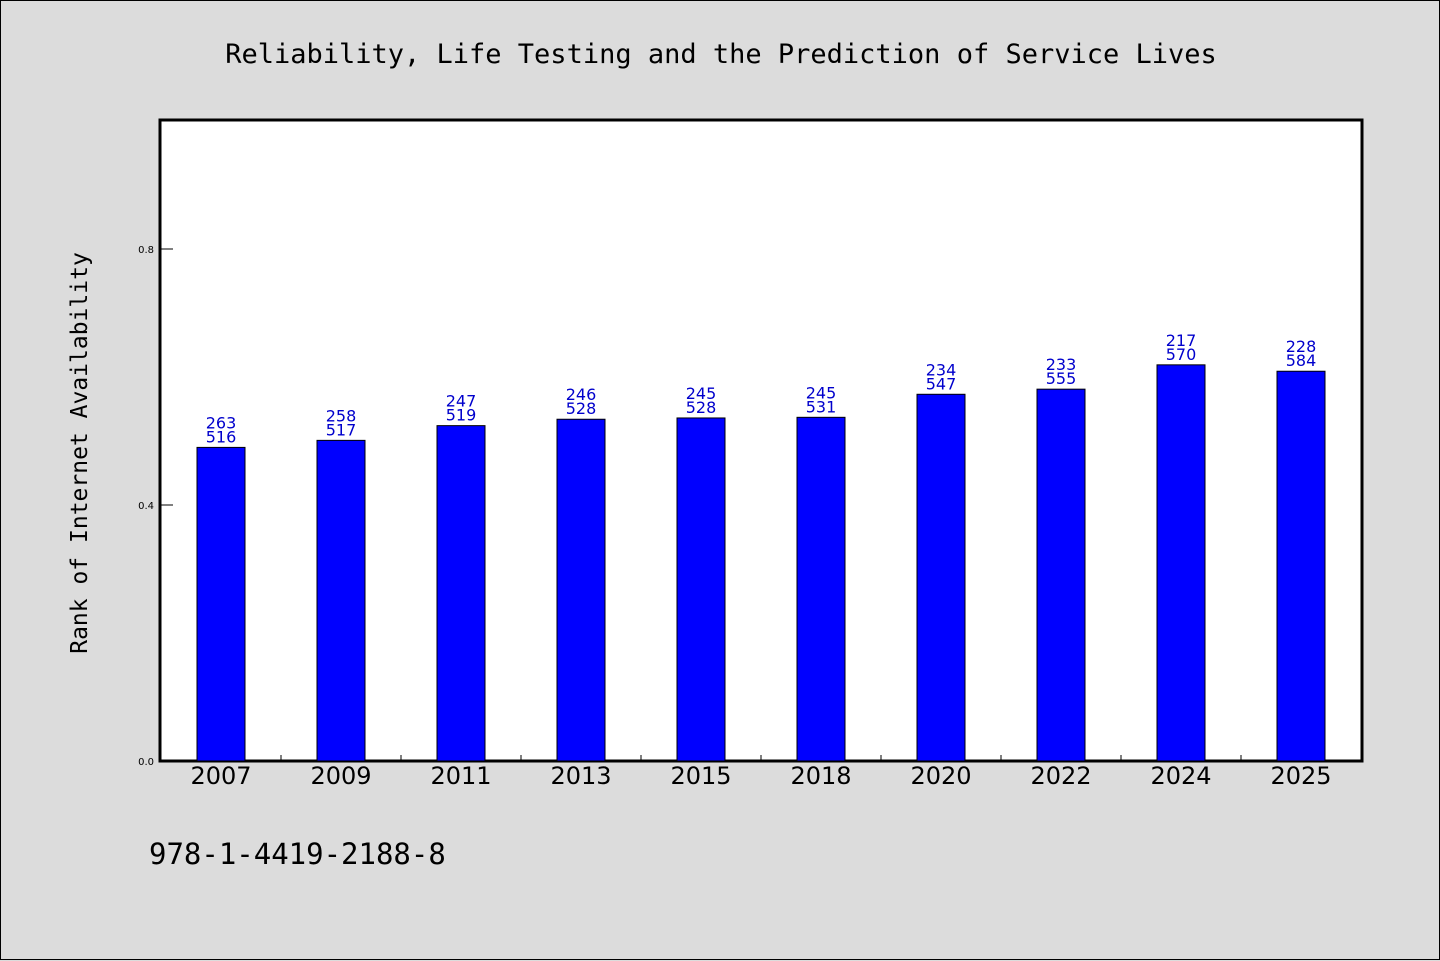 The image size is (1440, 961). Describe the element at coordinates (1060, 776) in the screenshot. I see `x-tick-label-2022: 2022` at that location.